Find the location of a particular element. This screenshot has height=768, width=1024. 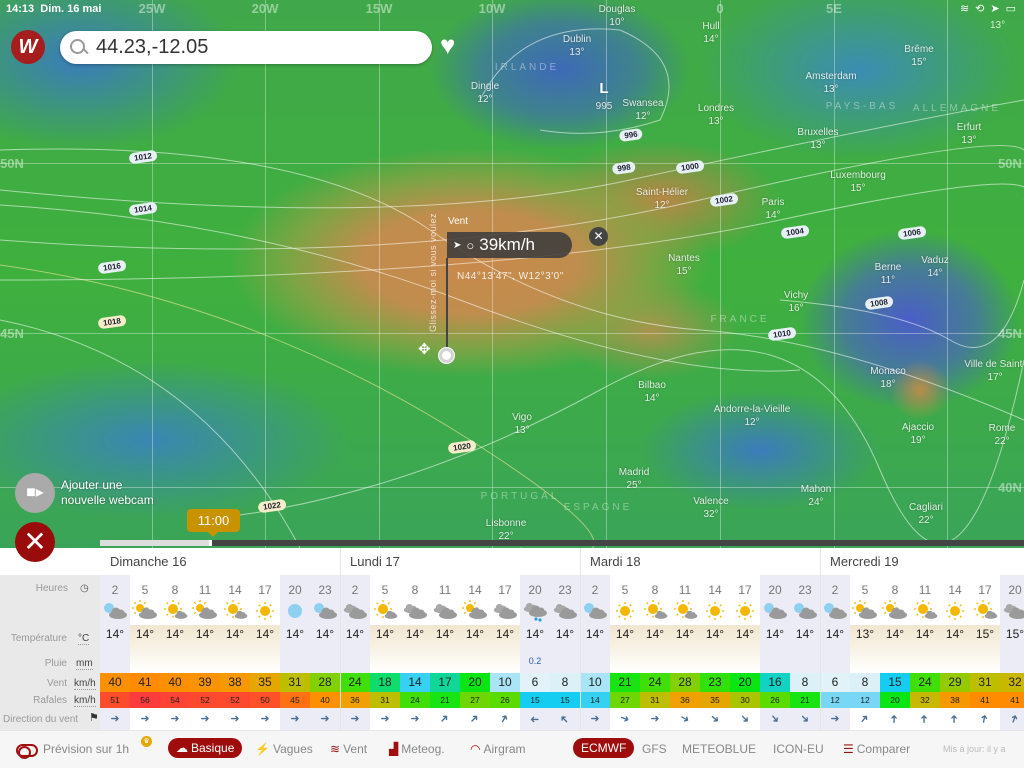

hourly-forecast-label: Prévision sur 1h is located at coordinates (86, 749).